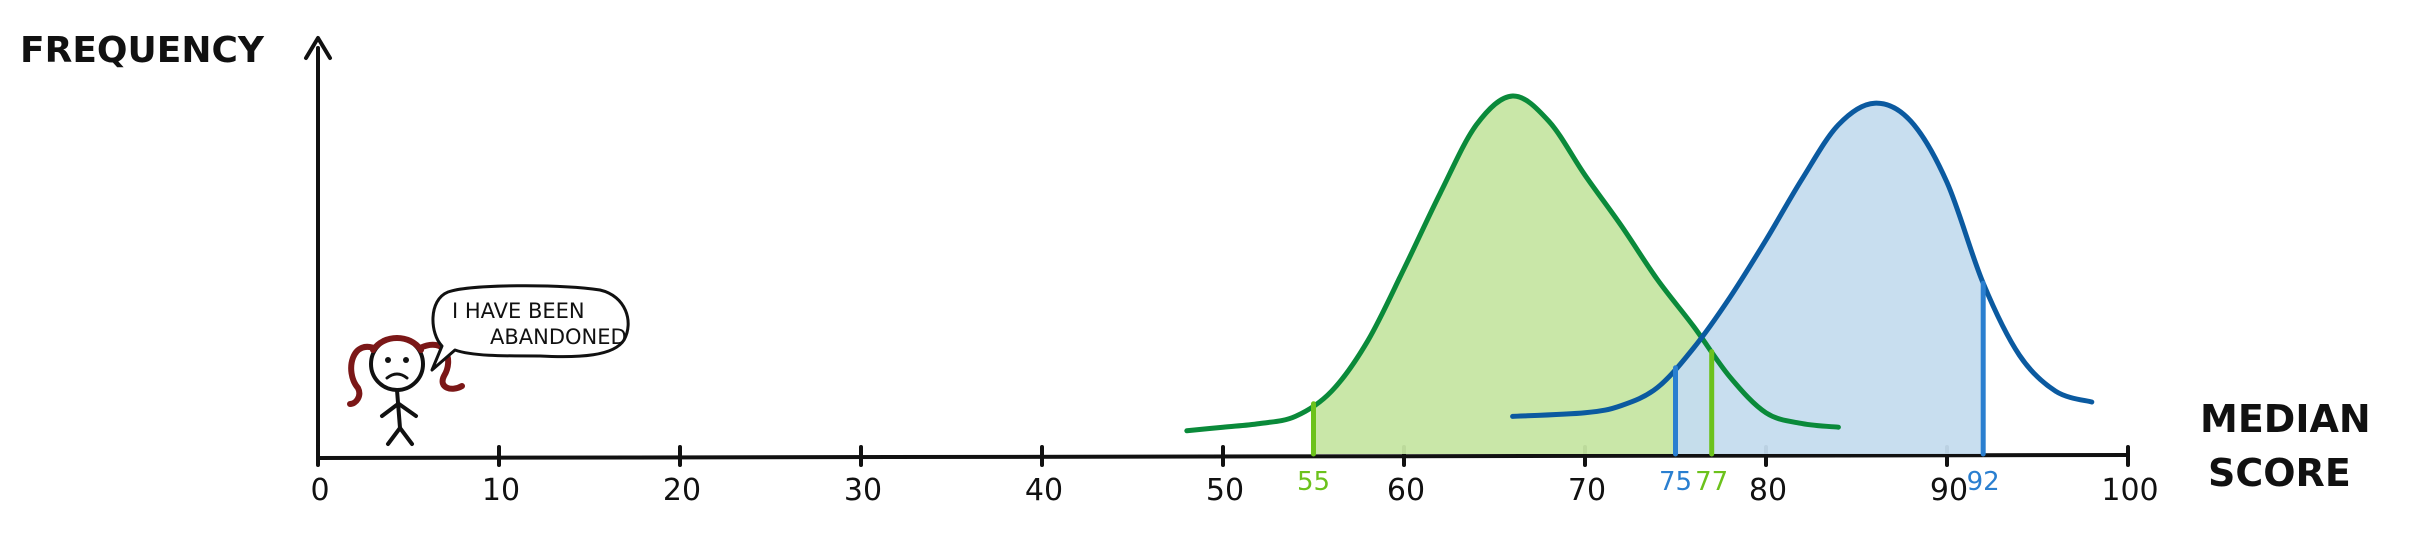  Describe the element at coordinates (1711, 482) in the screenshot. I see `annotation-77: 77` at that location.